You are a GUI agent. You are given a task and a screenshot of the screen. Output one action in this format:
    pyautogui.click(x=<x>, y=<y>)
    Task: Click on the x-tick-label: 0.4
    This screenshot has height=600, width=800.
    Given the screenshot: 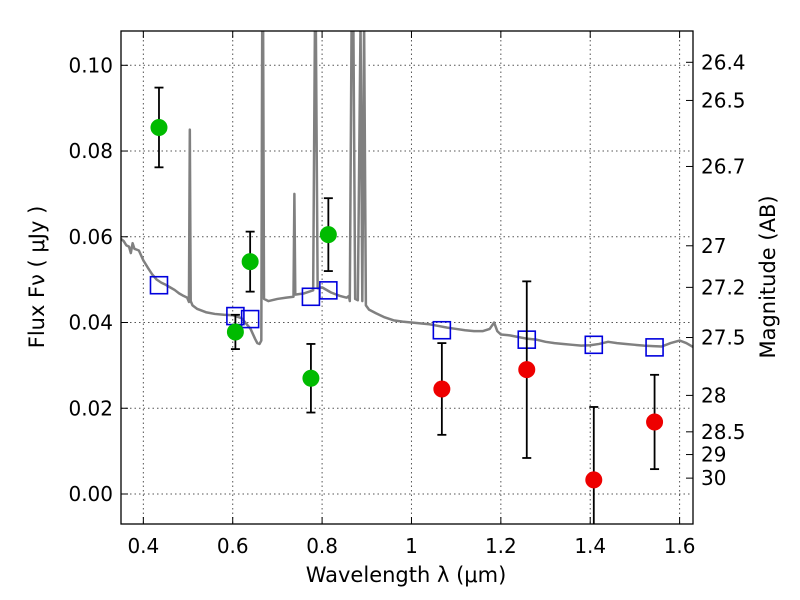 What is the action you would take?
    pyautogui.click(x=143, y=546)
    